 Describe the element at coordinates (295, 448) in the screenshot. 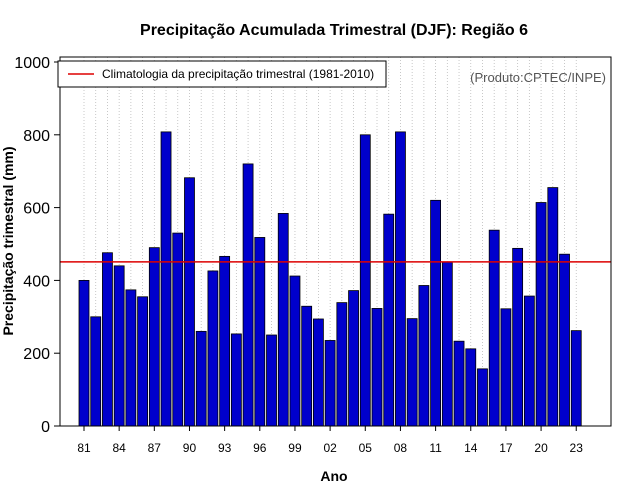

I see `x-tick-label: 99` at that location.